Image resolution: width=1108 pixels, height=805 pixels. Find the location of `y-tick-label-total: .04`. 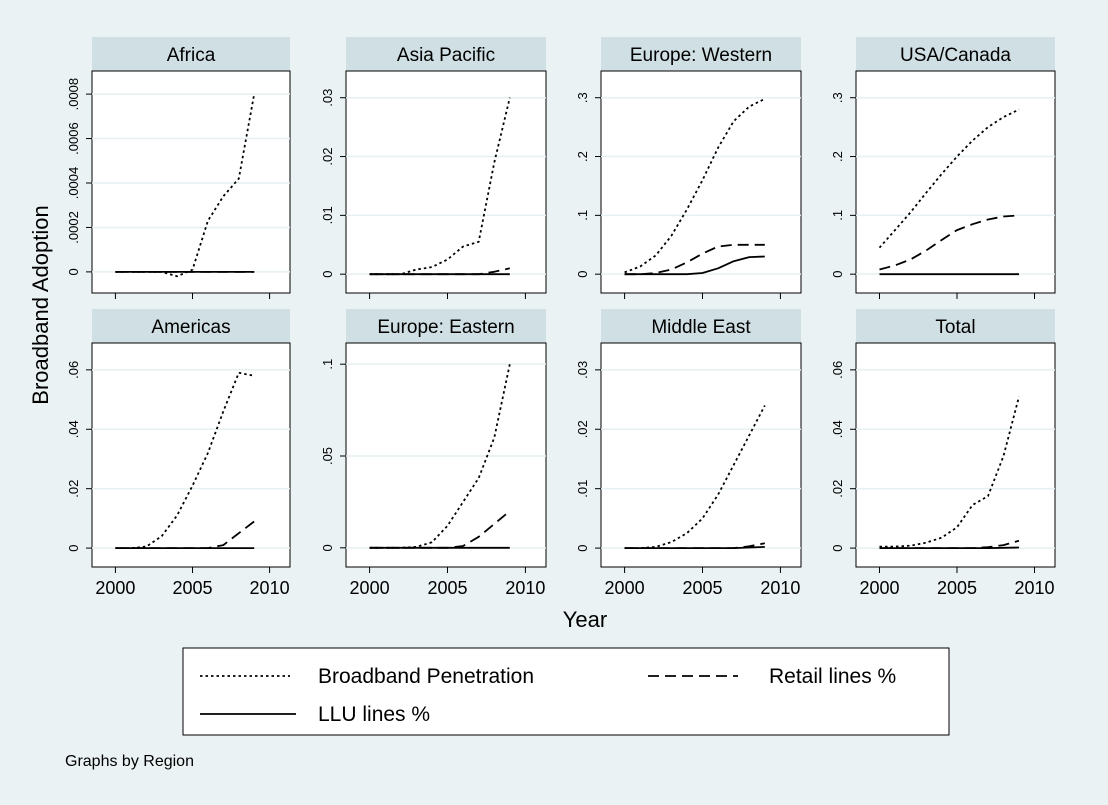

y-tick-label-total: .04 is located at coordinates (837, 429).